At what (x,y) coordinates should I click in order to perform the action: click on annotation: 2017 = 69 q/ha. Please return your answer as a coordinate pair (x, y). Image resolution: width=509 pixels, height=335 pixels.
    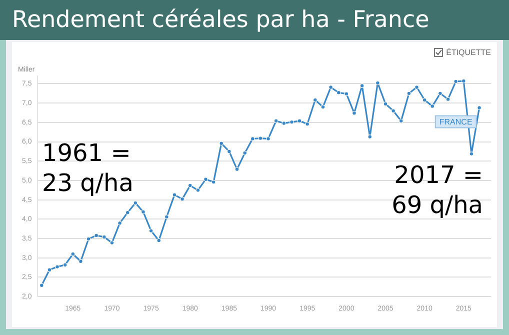
    Looking at the image, I should click on (437, 190).